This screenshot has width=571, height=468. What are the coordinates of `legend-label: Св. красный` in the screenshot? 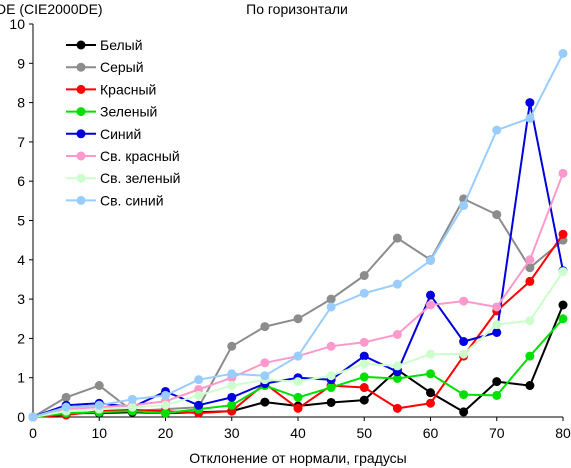 It's located at (140, 156).